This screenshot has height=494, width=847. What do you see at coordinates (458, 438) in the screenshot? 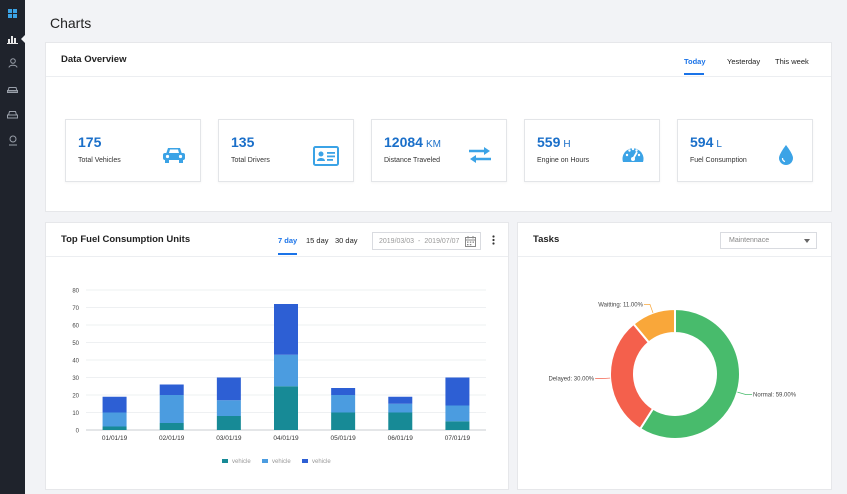
I see `x-tick-label: 07/01/19` at bounding box center [458, 438].